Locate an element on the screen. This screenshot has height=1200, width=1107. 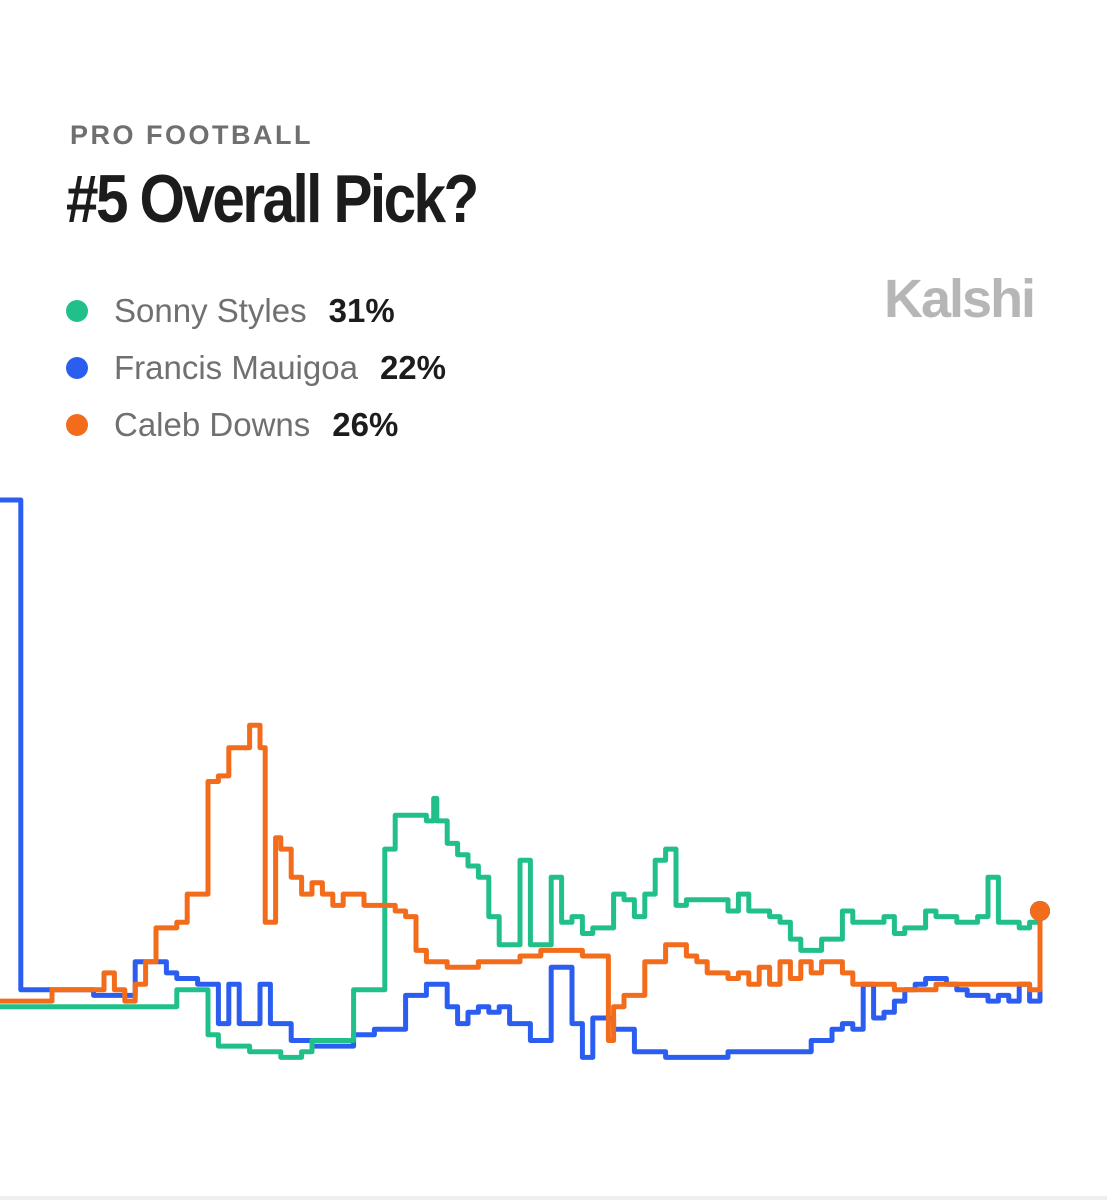
chart-title: #5 Overall Pick? is located at coordinates (272, 199).